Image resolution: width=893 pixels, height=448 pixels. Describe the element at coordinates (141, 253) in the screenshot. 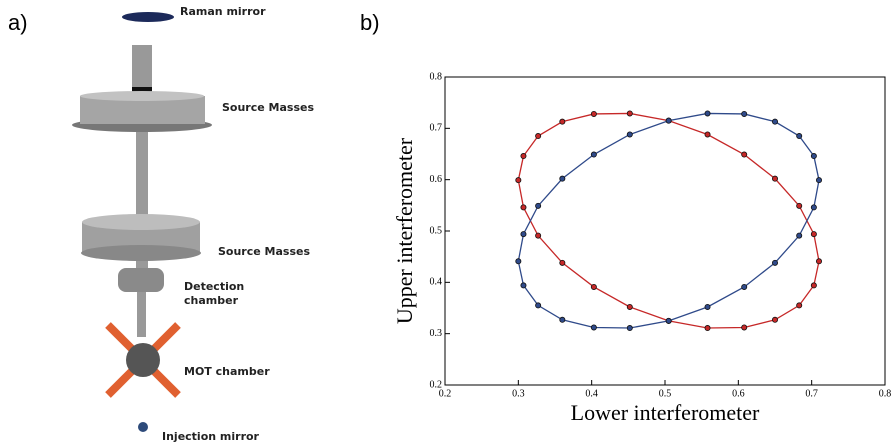

I see `disk` at that location.